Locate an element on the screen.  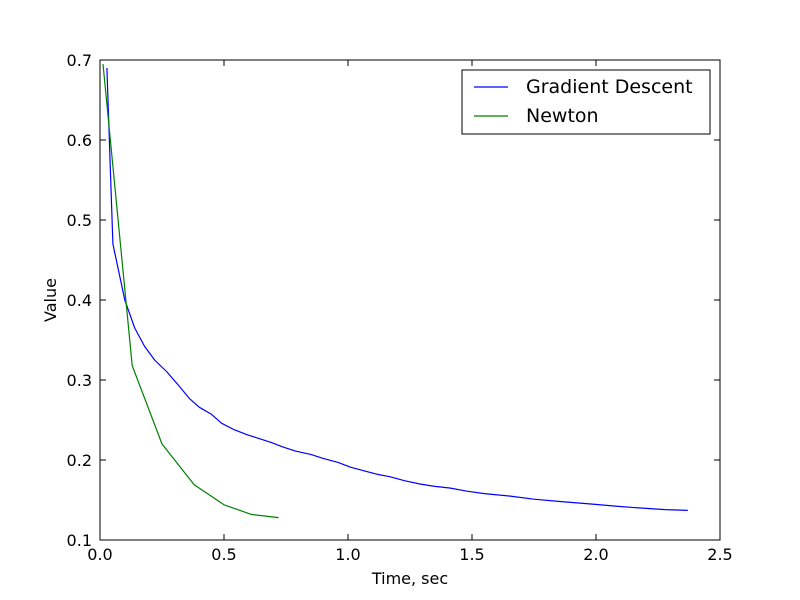
y-tick-label: 0.5 is located at coordinates (79, 220).